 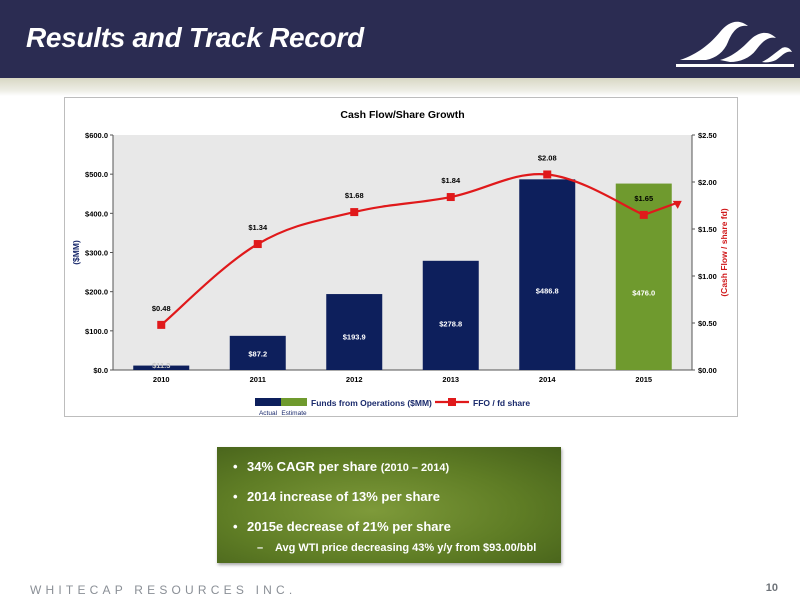 I want to click on bar-2010, so click(x=161, y=367).